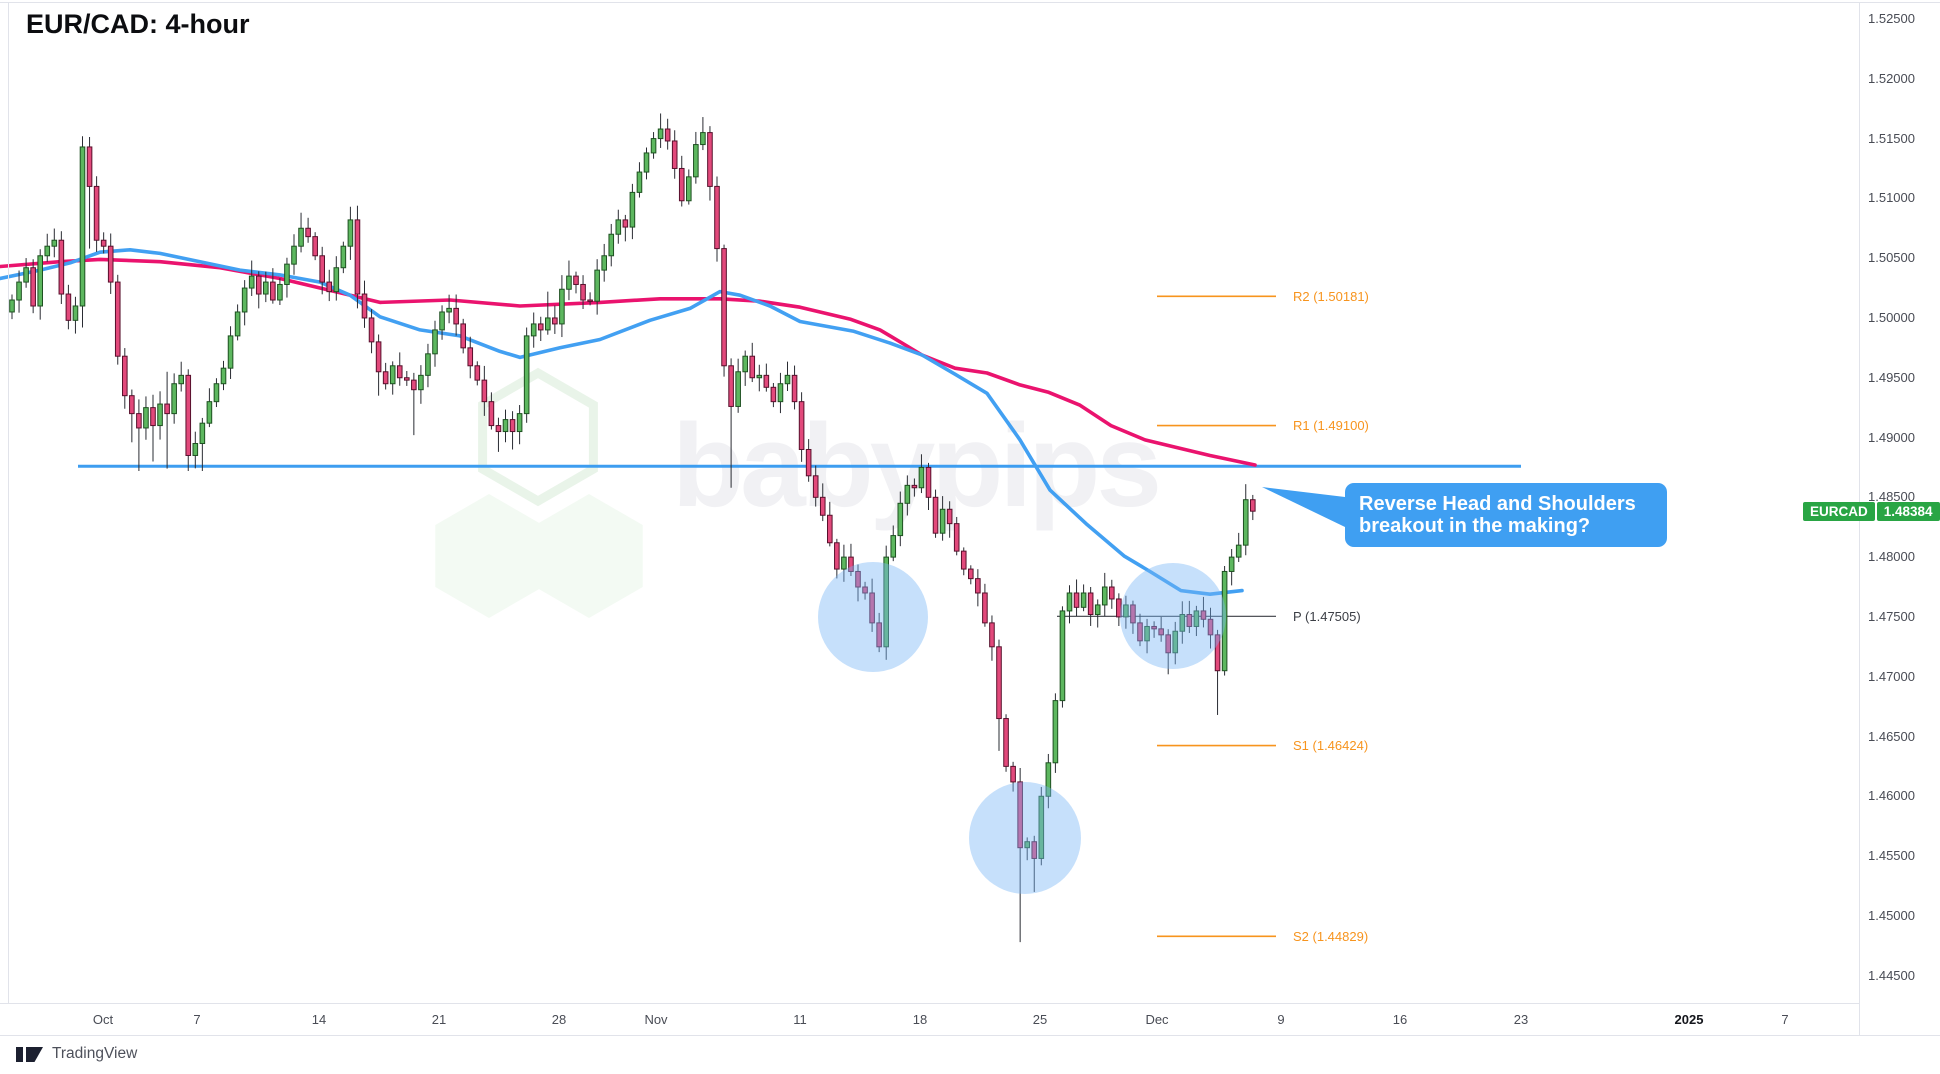  I want to click on time-tick-label: Oct, so click(103, 1019).